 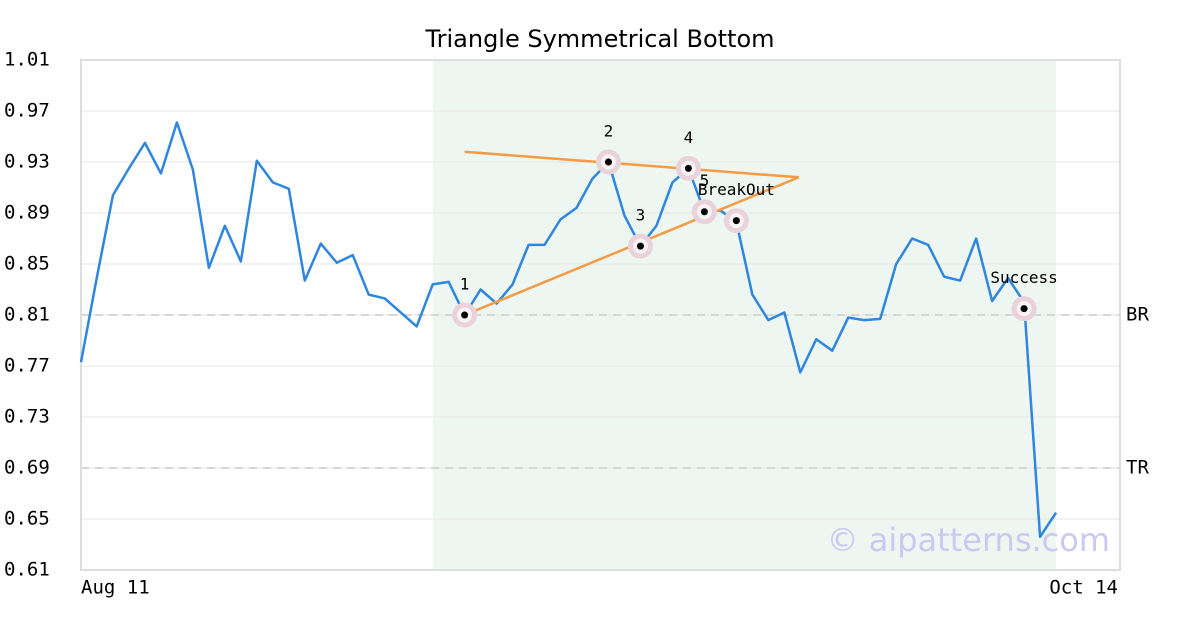 What do you see at coordinates (1023, 277) in the screenshot?
I see `point-label: Success` at bounding box center [1023, 277].